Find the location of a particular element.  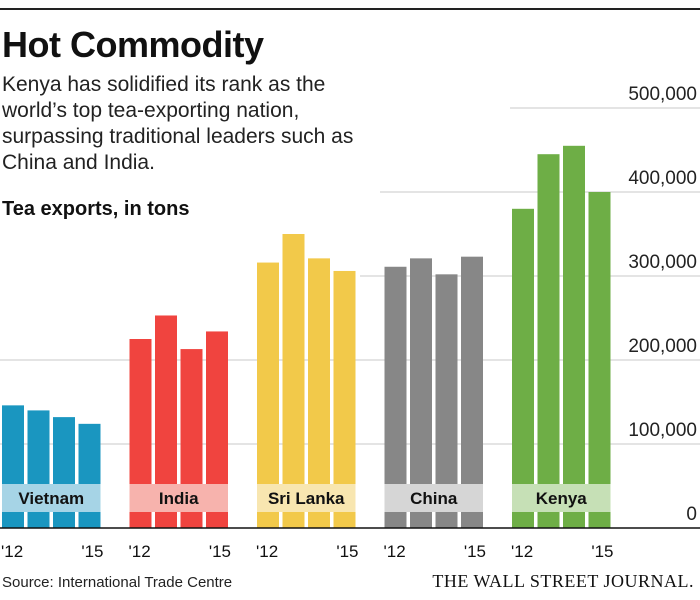

units-label: Tea exports, in tons is located at coordinates (96, 209).